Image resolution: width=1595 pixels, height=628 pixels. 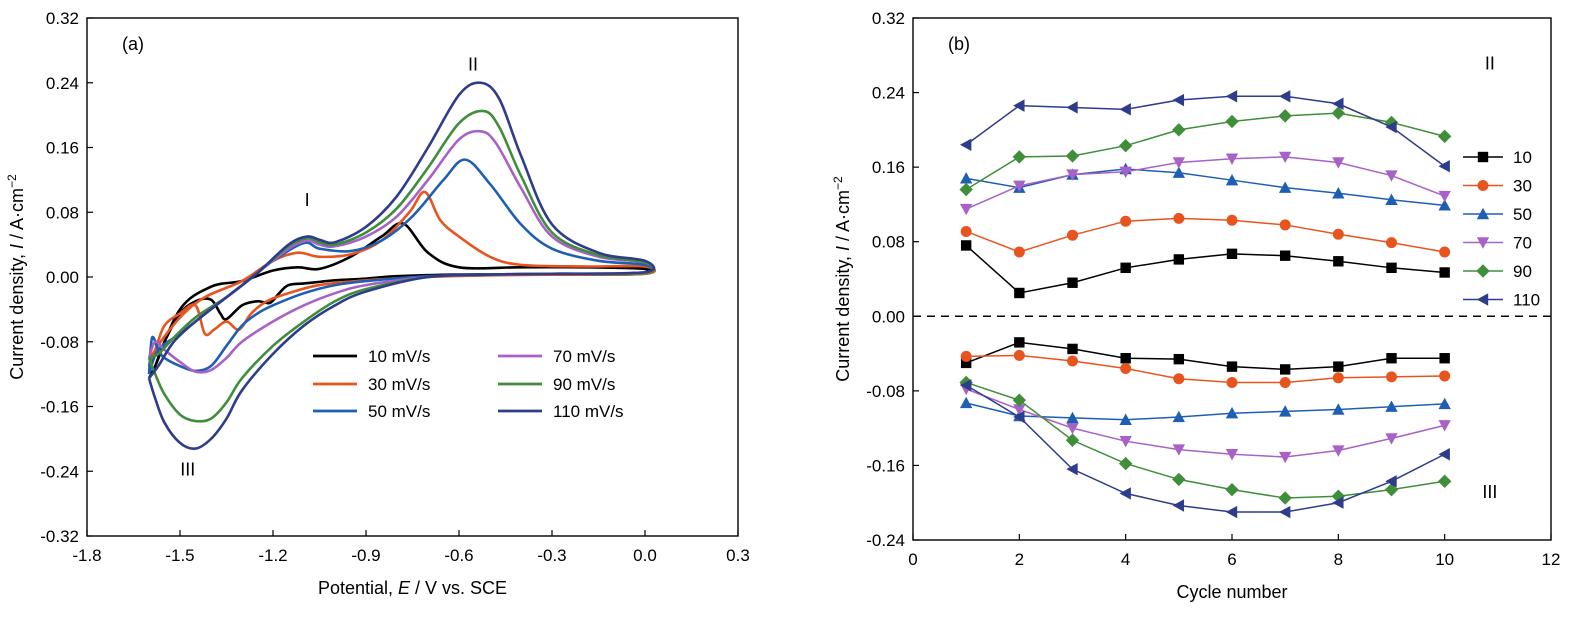 I want to click on legend-label: 50, so click(x=1522, y=214).